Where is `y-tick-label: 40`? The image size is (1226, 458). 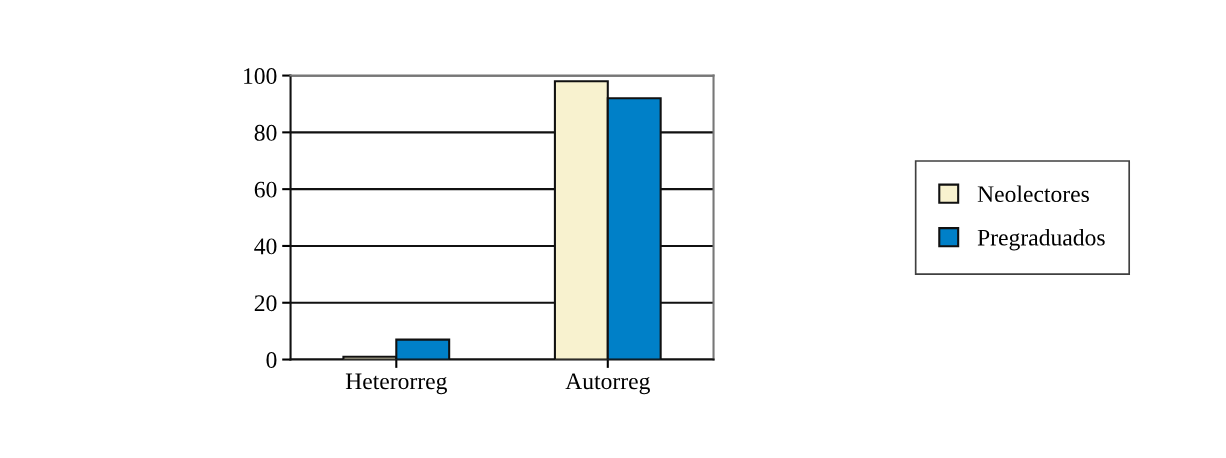
y-tick-label: 40 is located at coordinates (265, 246).